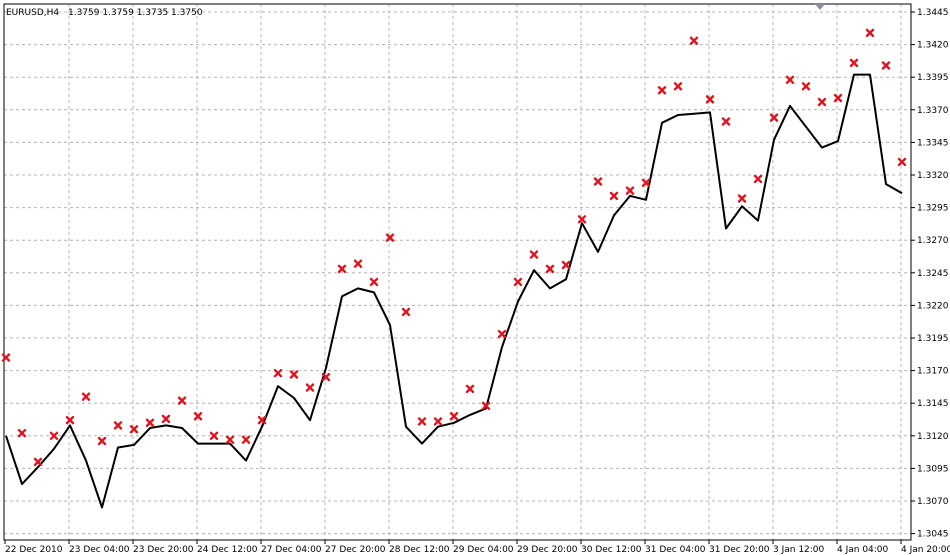  Describe the element at coordinates (933, 404) in the screenshot. I see `y-tick-label: 1.3145` at that location.